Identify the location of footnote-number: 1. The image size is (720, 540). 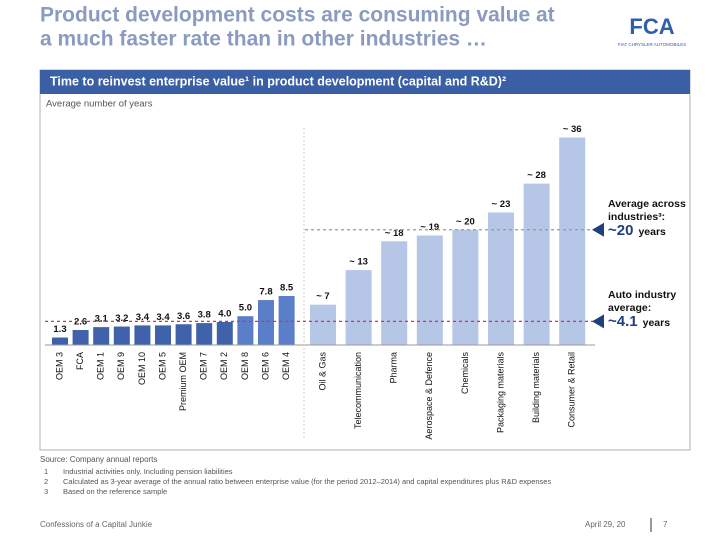
(46, 471).